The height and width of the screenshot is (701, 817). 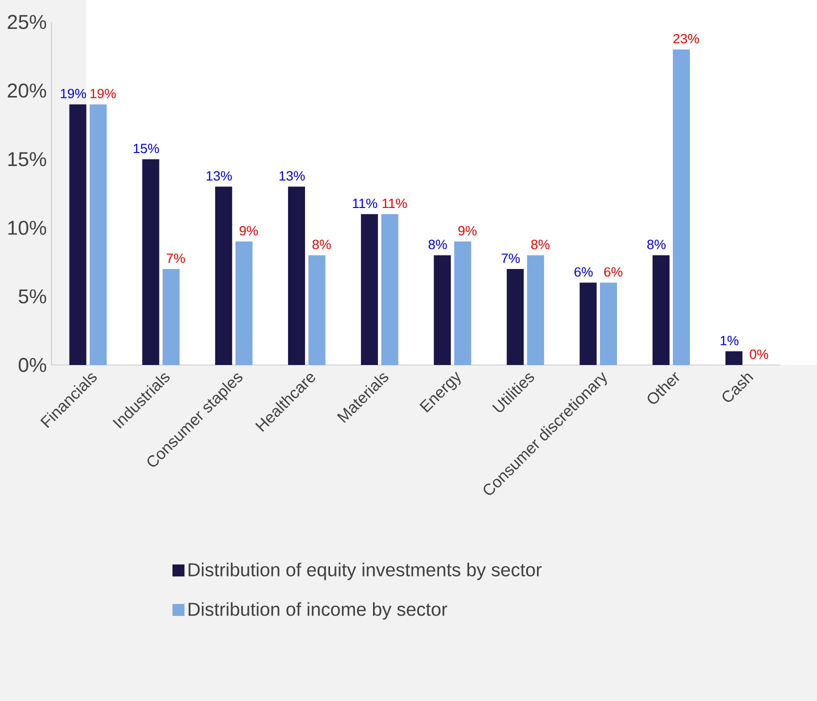 What do you see at coordinates (27, 227) in the screenshot?
I see `y-tick-label: 10%` at bounding box center [27, 227].